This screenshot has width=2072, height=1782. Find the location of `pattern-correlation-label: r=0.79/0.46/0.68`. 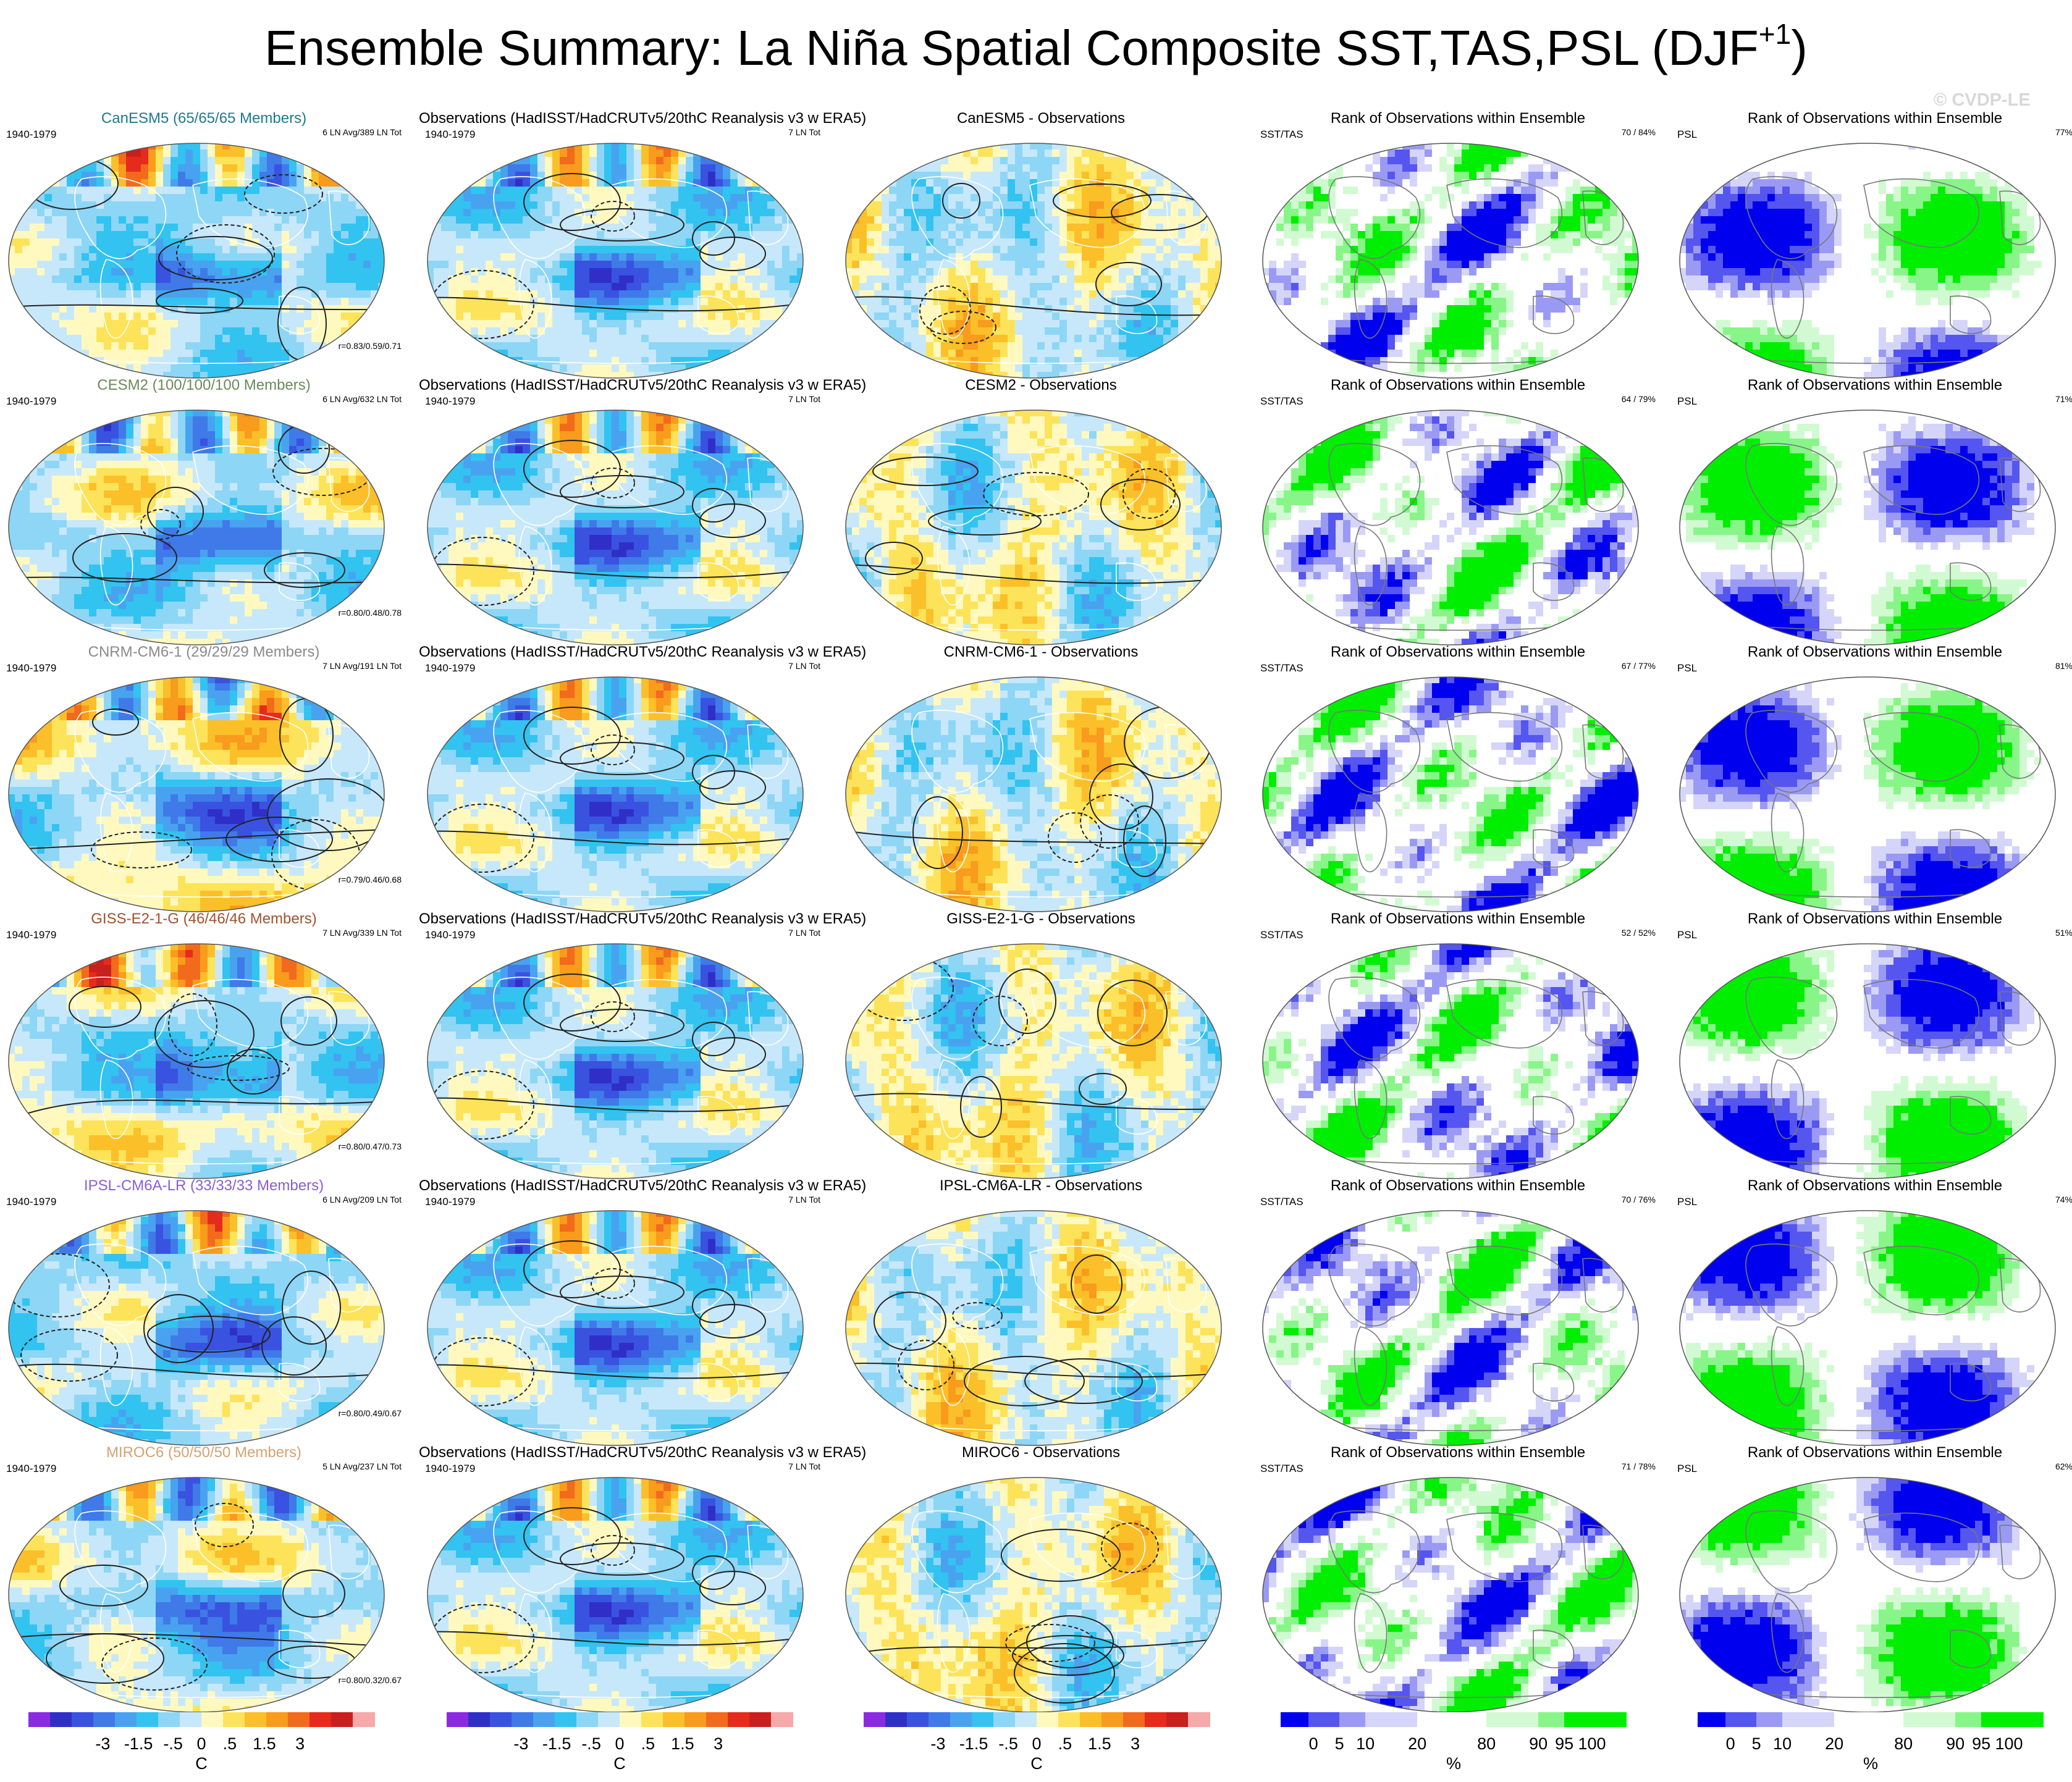

pattern-correlation-label: r=0.79/0.46/0.68 is located at coordinates (371, 880).